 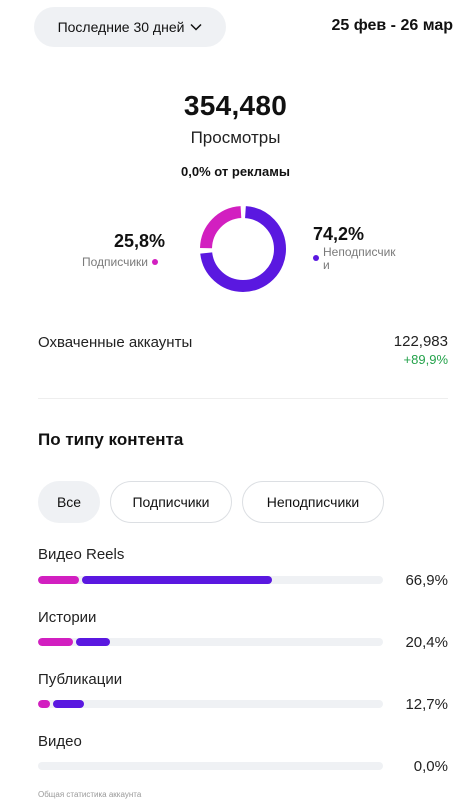 I want to click on content-row-pct-video: 0,0%, so click(x=430, y=766).